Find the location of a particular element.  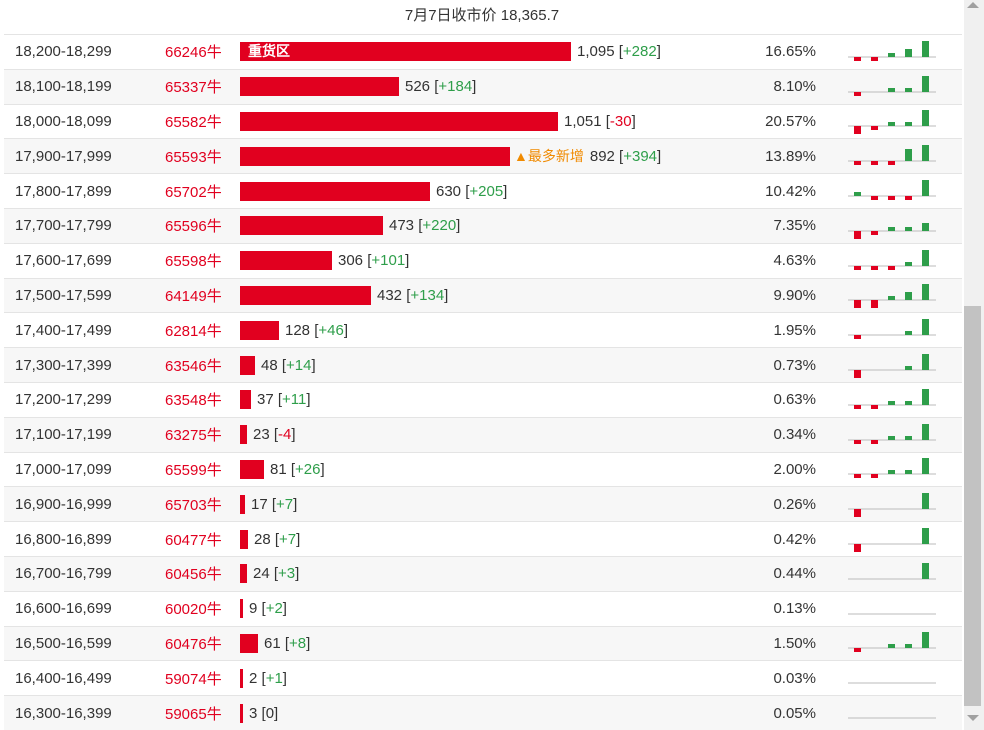

bar-cell: 24 [+3] is located at coordinates (451, 574).